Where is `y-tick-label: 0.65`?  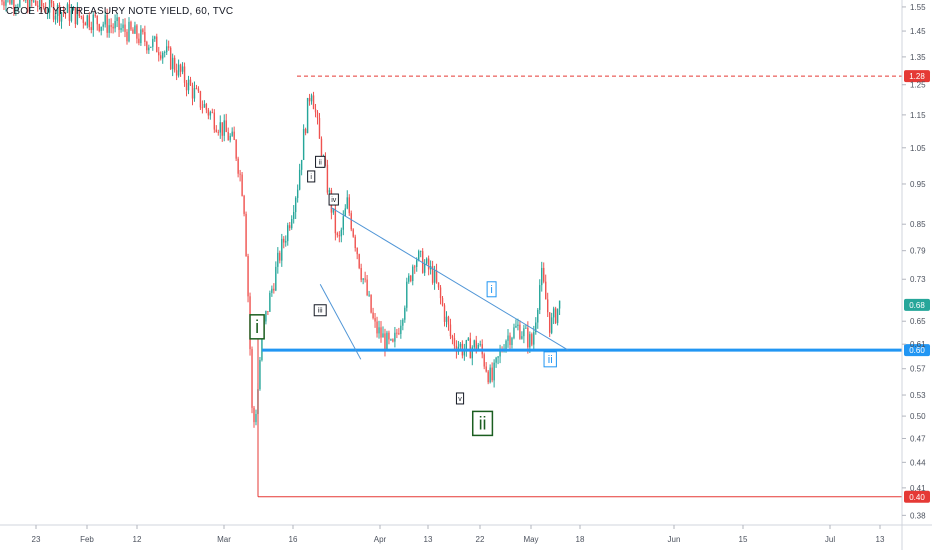
y-tick-label: 0.65 is located at coordinates (918, 321).